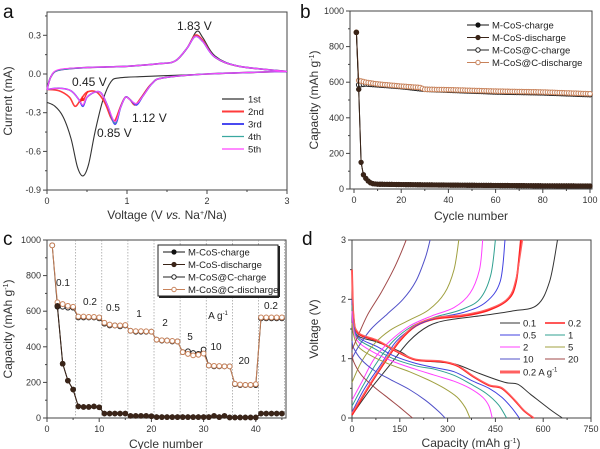  Describe the element at coordinates (590, 429) in the screenshot. I see `x-tick-label: 750` at that location.